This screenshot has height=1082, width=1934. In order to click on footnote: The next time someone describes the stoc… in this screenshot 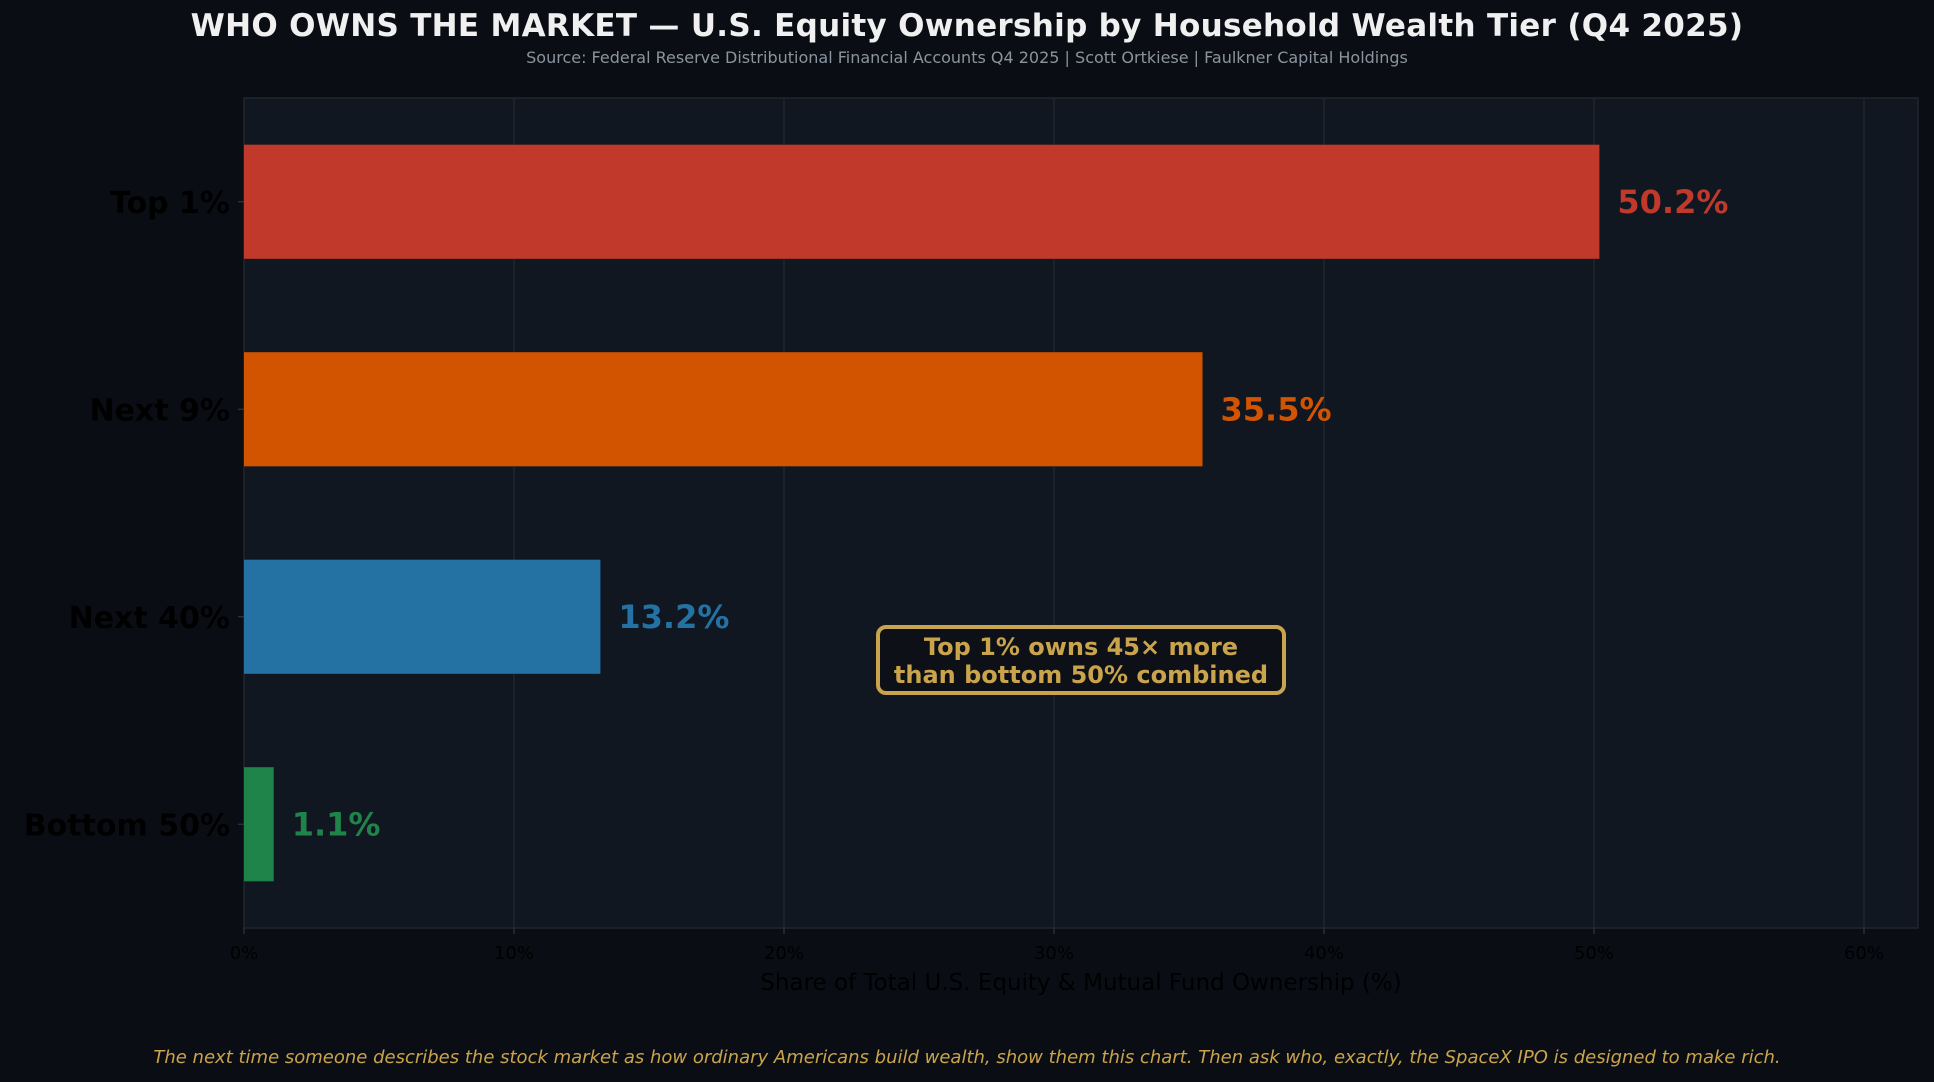, I will do `click(967, 1057)`.